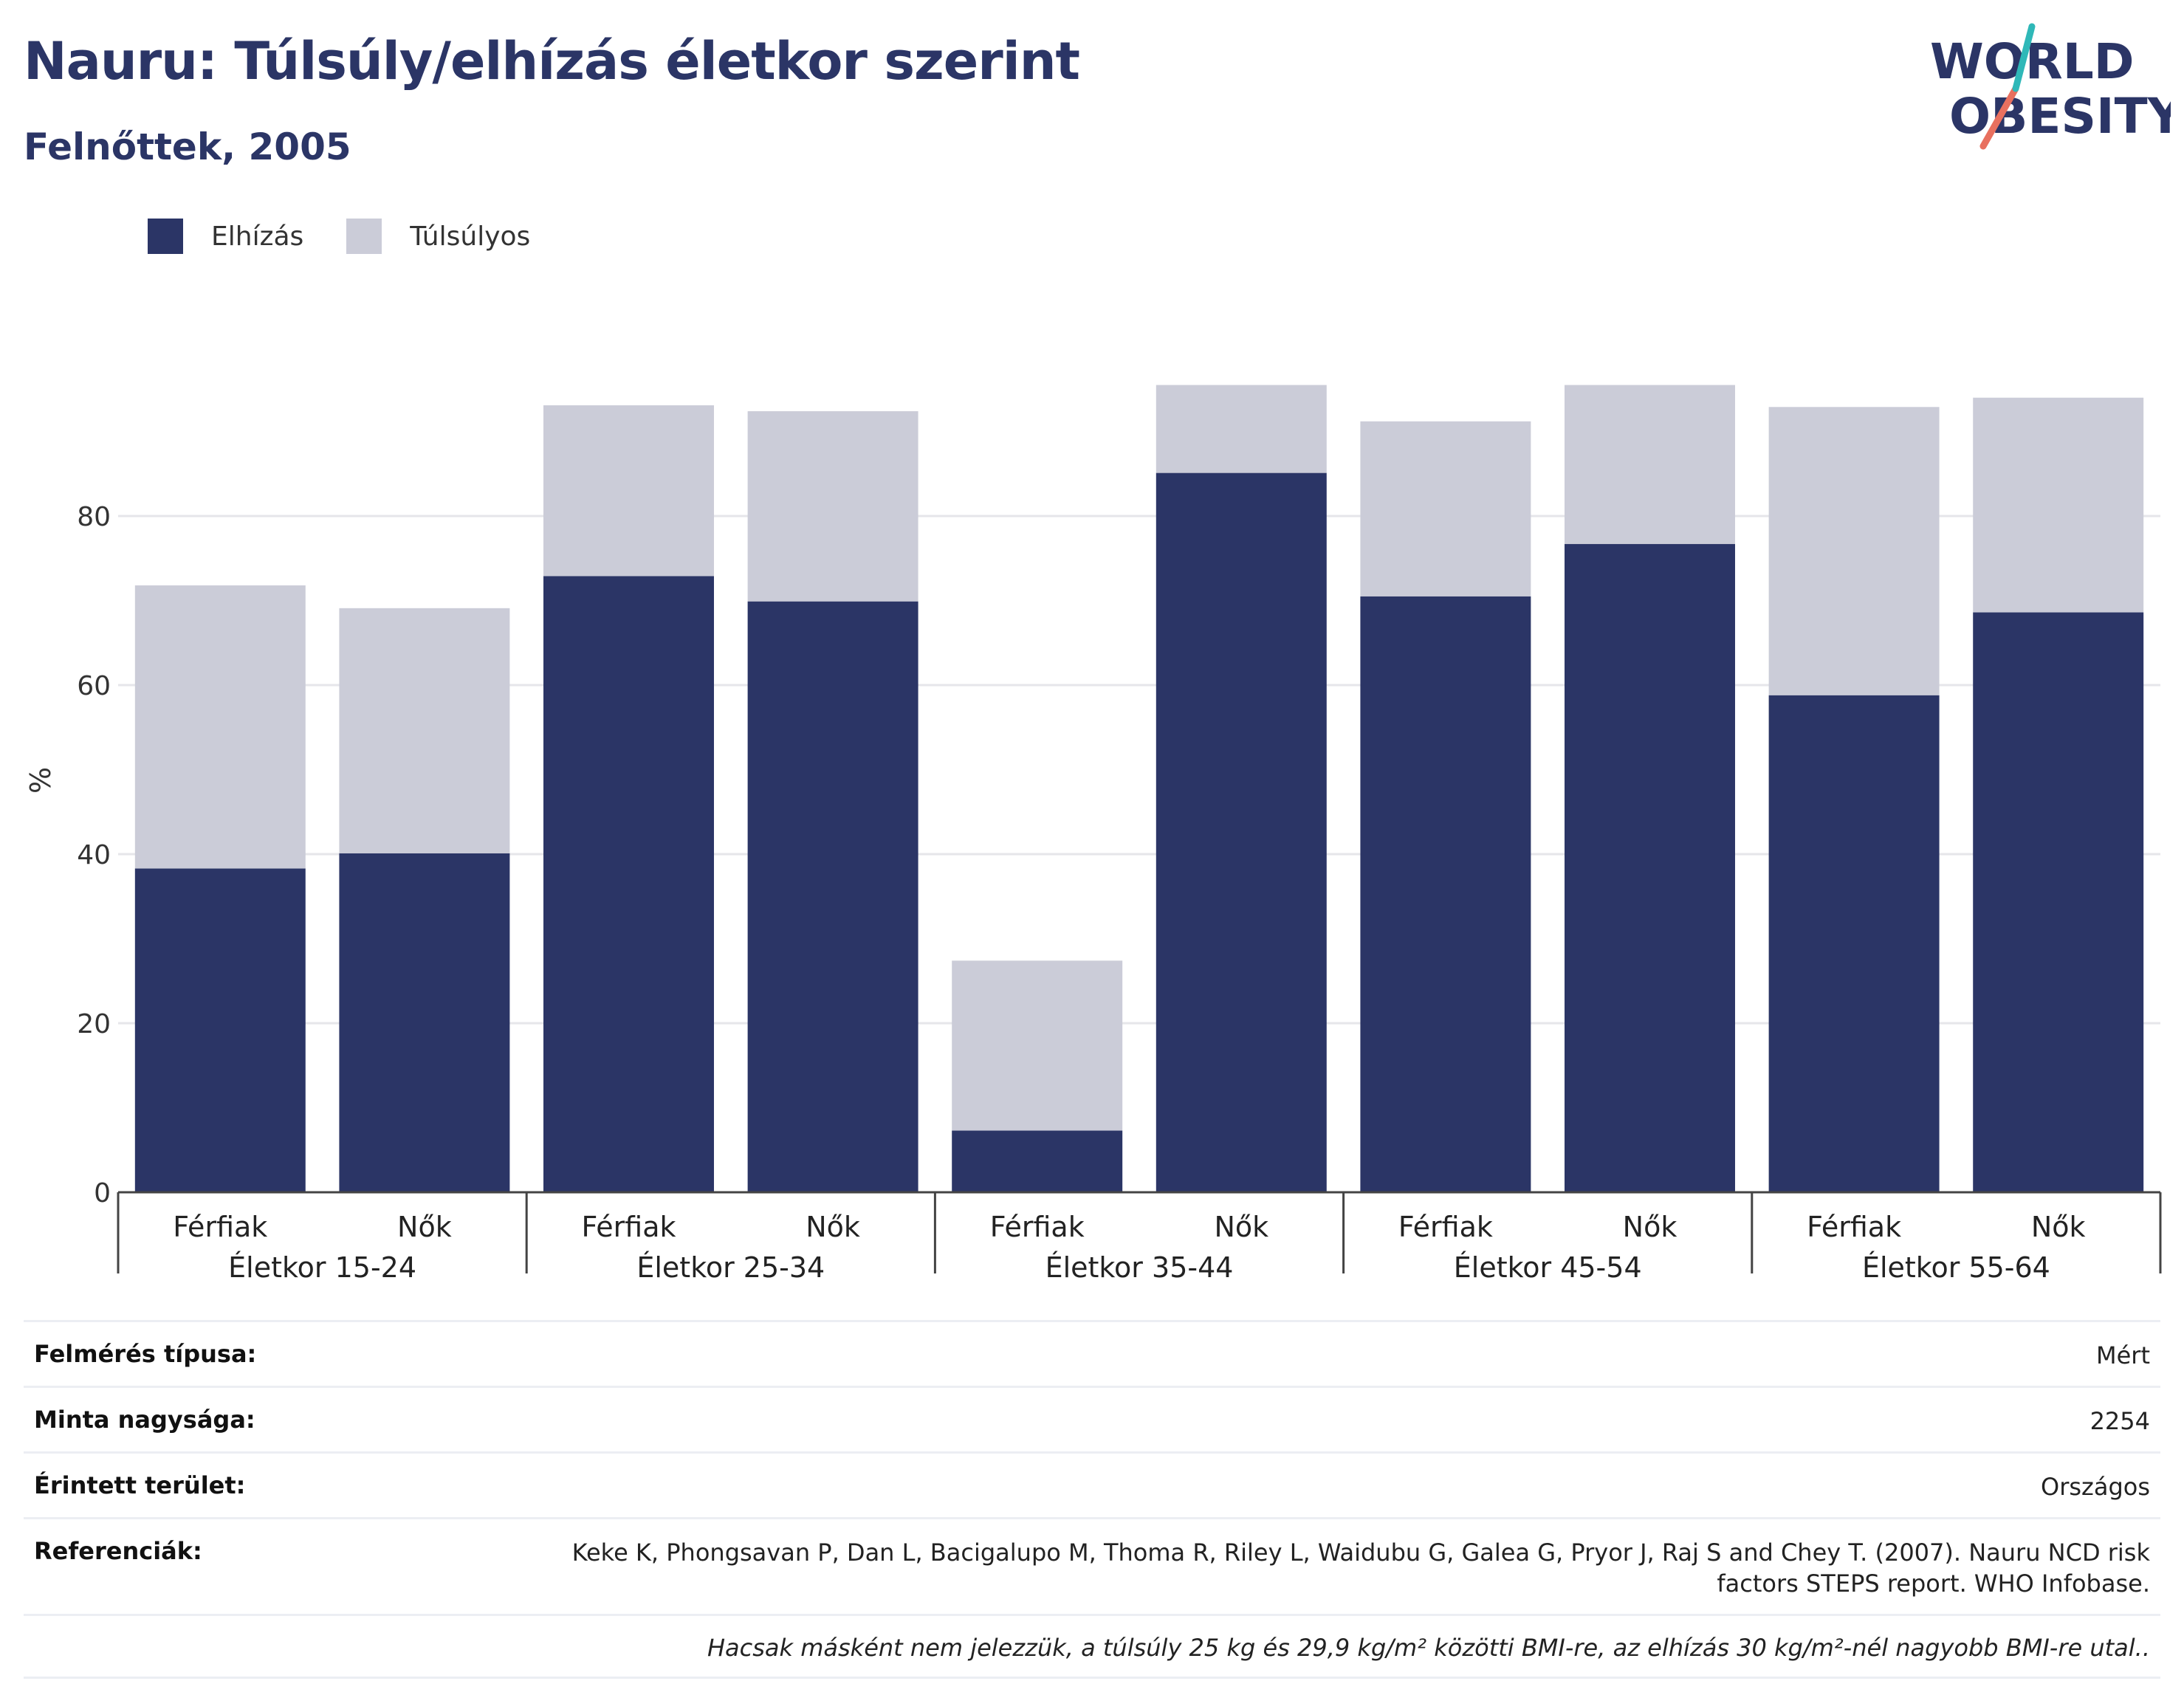  Describe the element at coordinates (731, 1267) in the screenshot. I see `x-group-label: Életkor 25-34` at that location.